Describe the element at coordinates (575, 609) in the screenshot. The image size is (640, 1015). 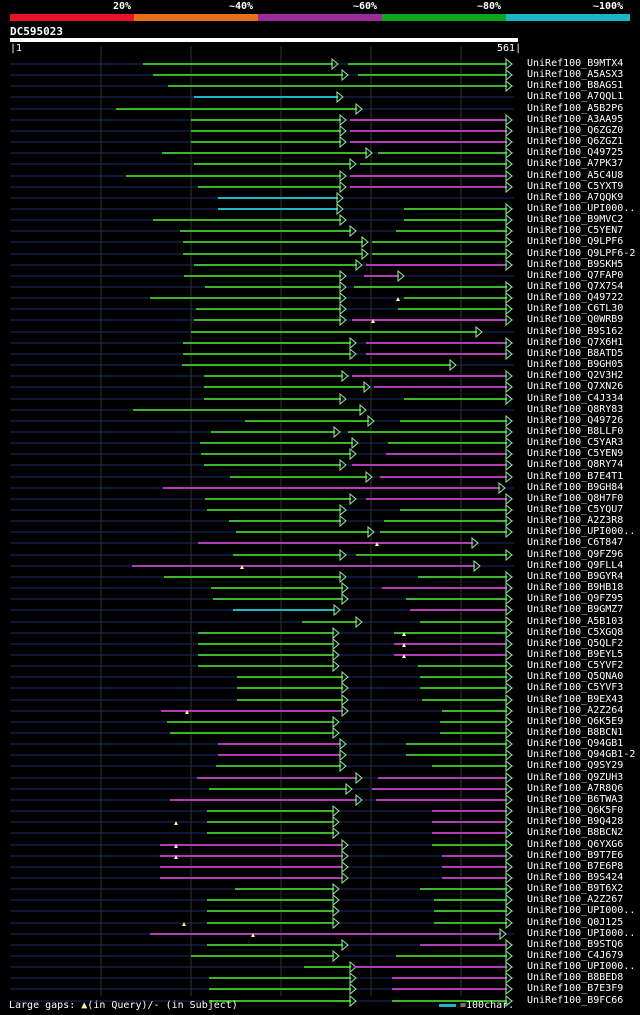
I see `hit-label: UniRef100_B9GMZ7` at that location.